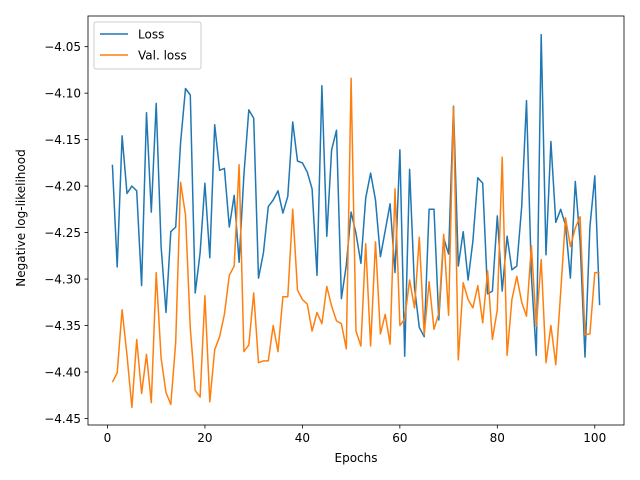 Image resolution: width=640 pixels, height=480 pixels. What do you see at coordinates (356, 458) in the screenshot?
I see `x-axis-label: Epochs` at bounding box center [356, 458].